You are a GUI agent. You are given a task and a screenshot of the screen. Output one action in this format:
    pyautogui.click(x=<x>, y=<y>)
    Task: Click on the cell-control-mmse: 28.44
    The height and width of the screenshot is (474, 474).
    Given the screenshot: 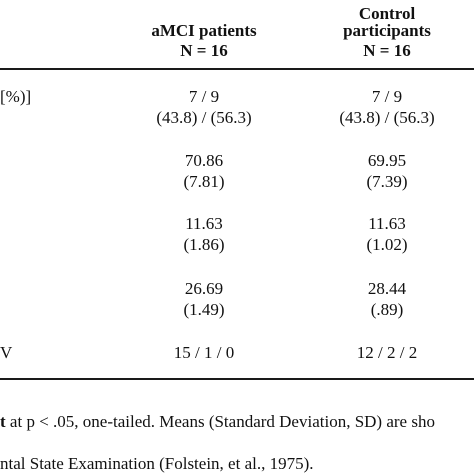 What is the action you would take?
    pyautogui.click(x=387, y=288)
    